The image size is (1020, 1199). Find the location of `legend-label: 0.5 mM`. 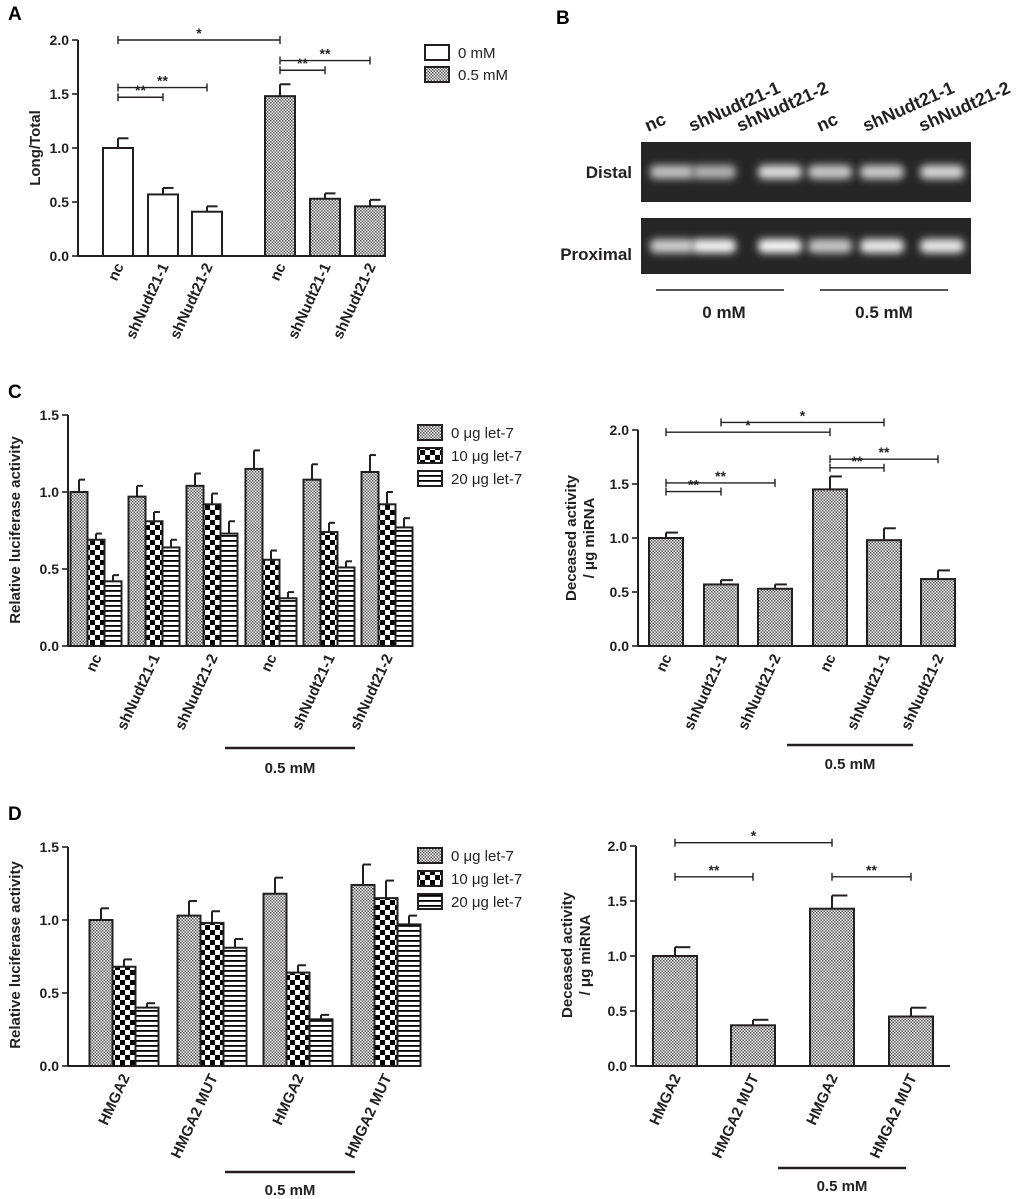

legend-label: 0.5 mM is located at coordinates (483, 75).